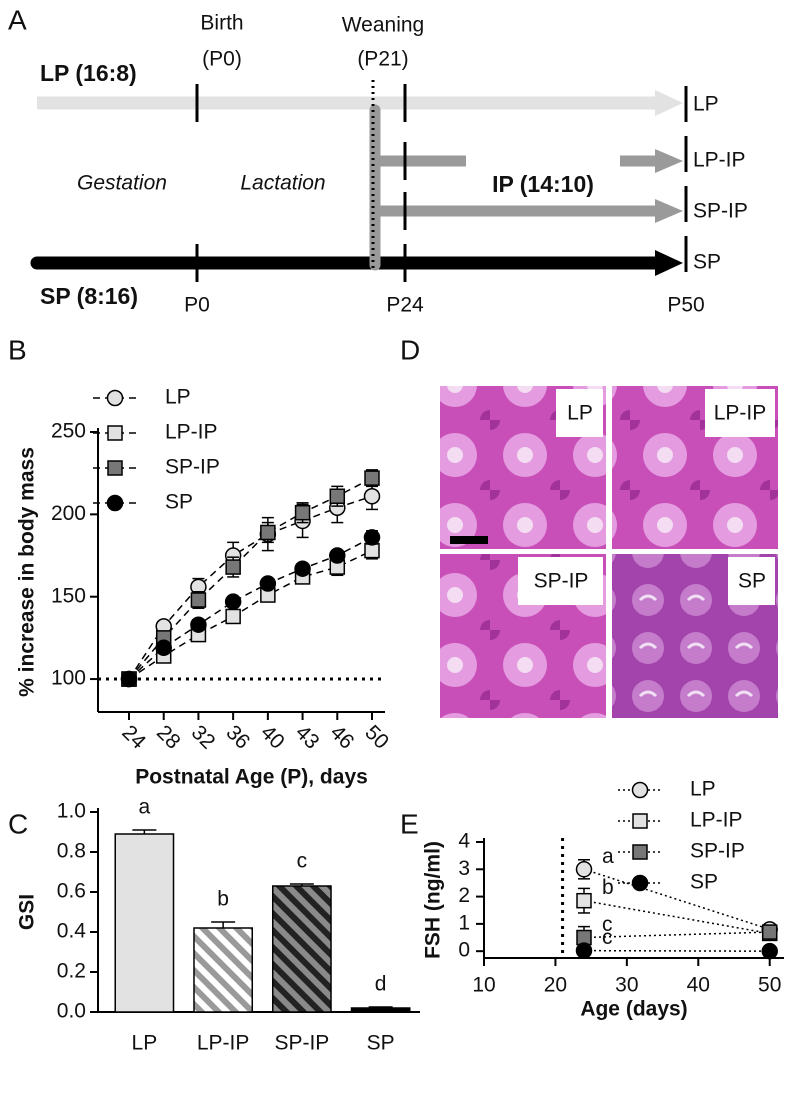  What do you see at coordinates (409, 823) in the screenshot?
I see `panel-label: E` at bounding box center [409, 823].